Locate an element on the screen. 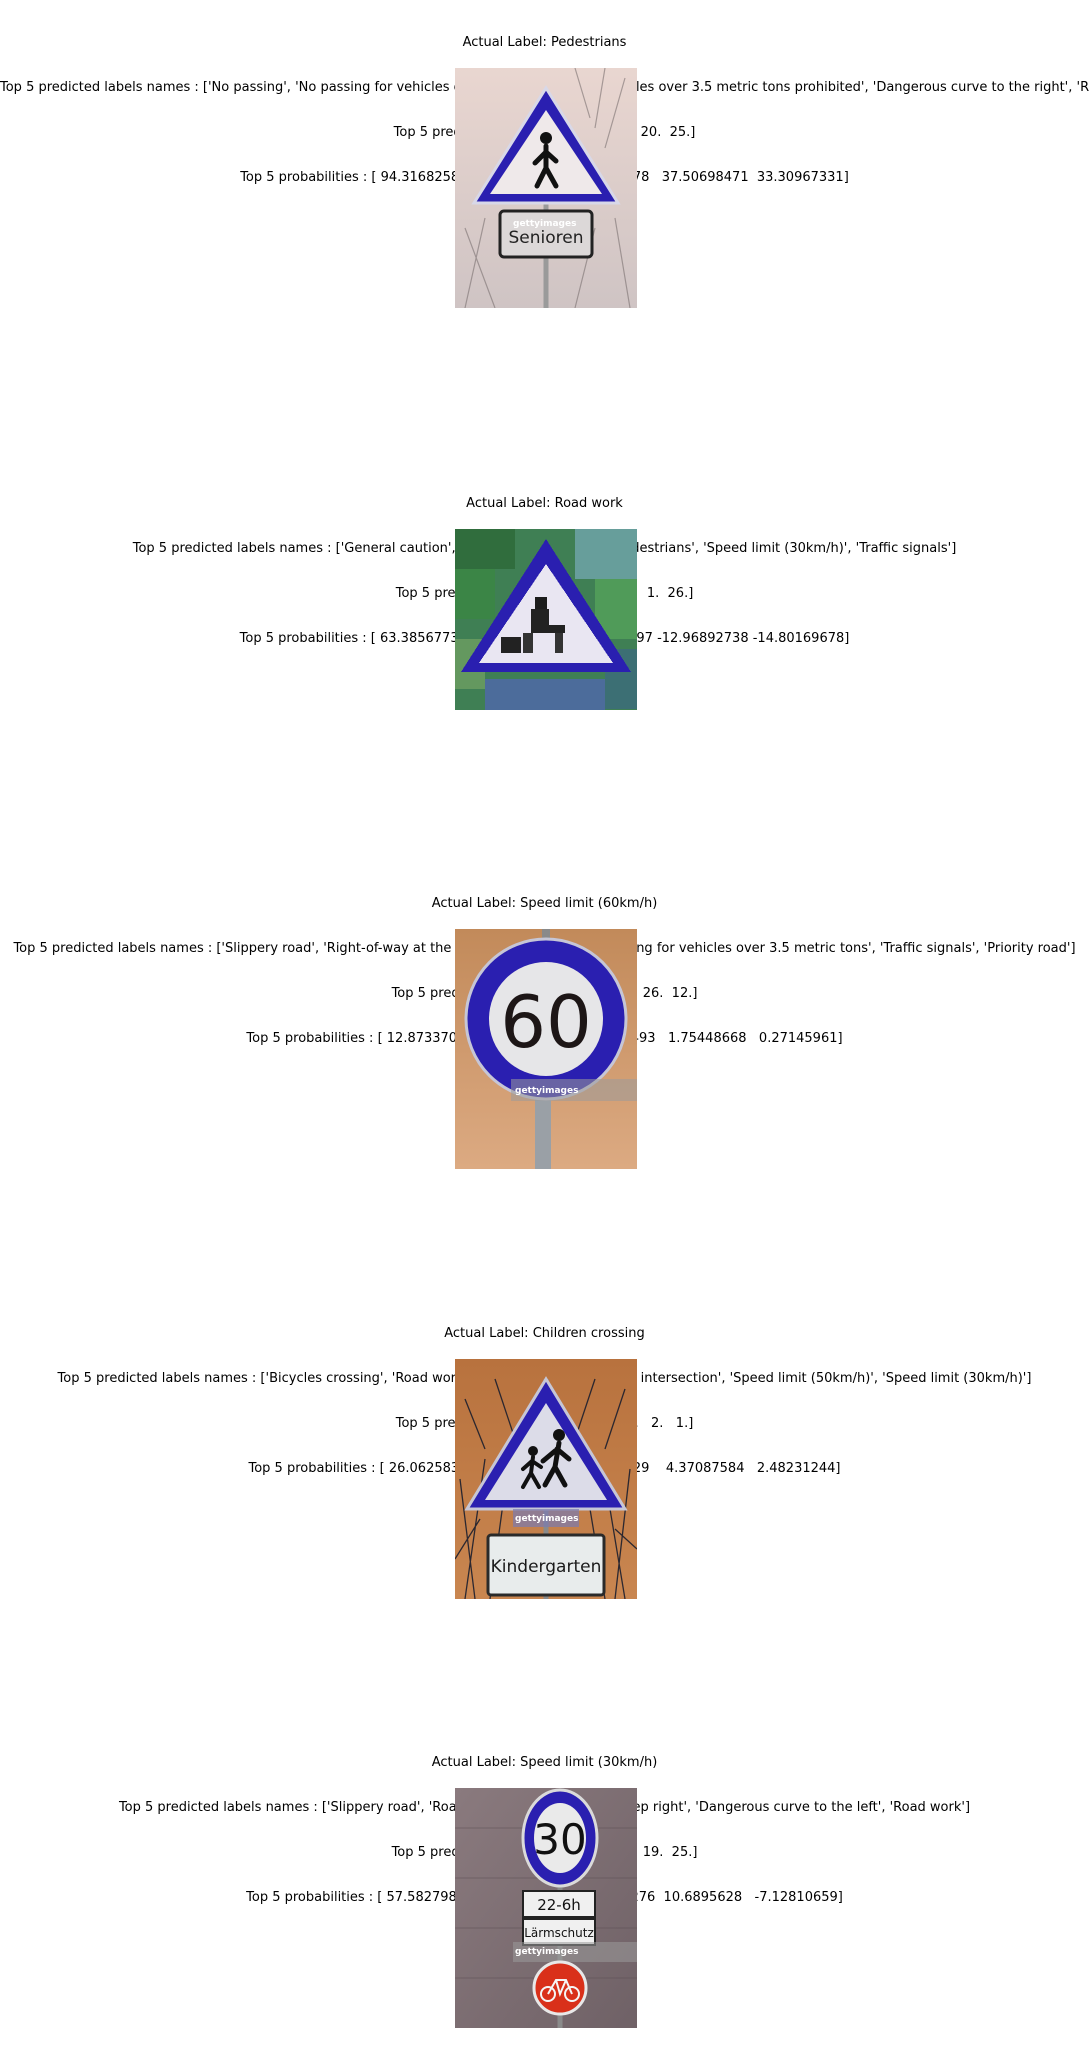  actual-label: Actual Label: Road work is located at coordinates (544, 503).